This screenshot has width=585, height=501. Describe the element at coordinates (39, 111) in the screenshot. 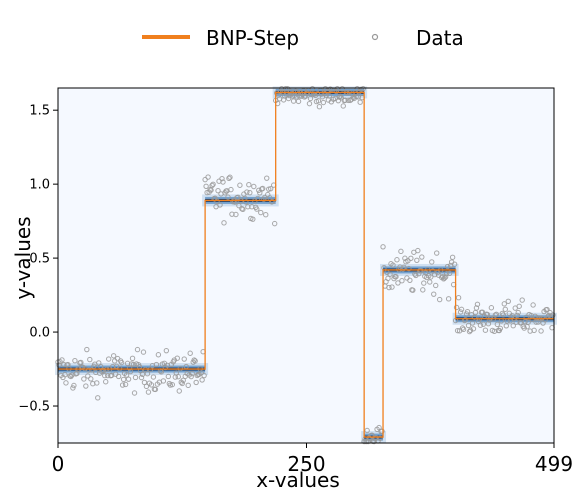

I see `y-tick-label-4: 1.5` at that location.